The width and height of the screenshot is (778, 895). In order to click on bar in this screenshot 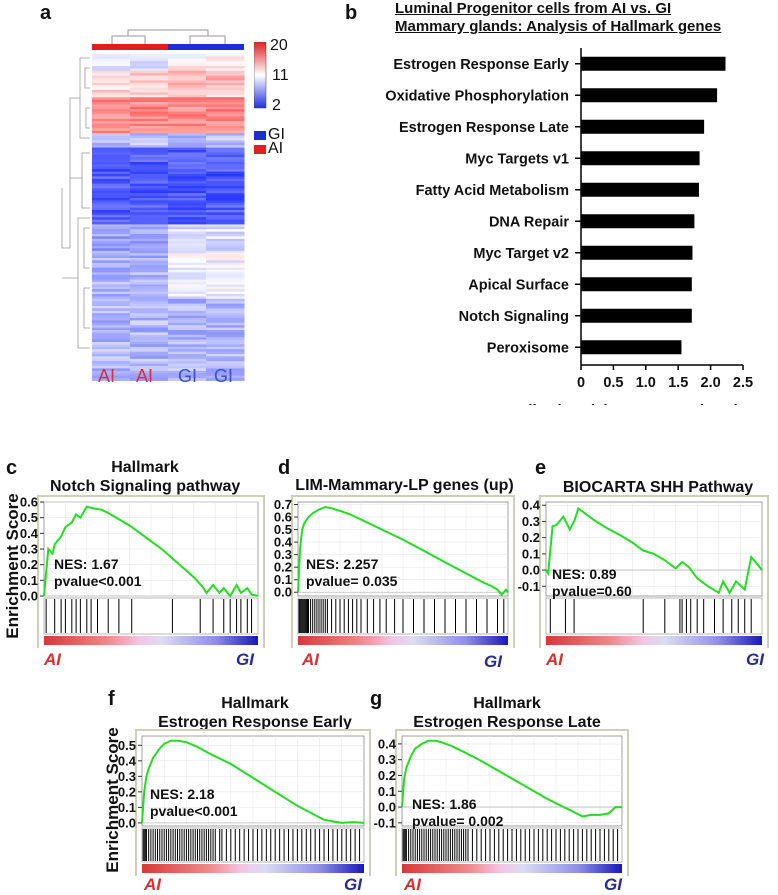, I will do `click(640, 189)`.